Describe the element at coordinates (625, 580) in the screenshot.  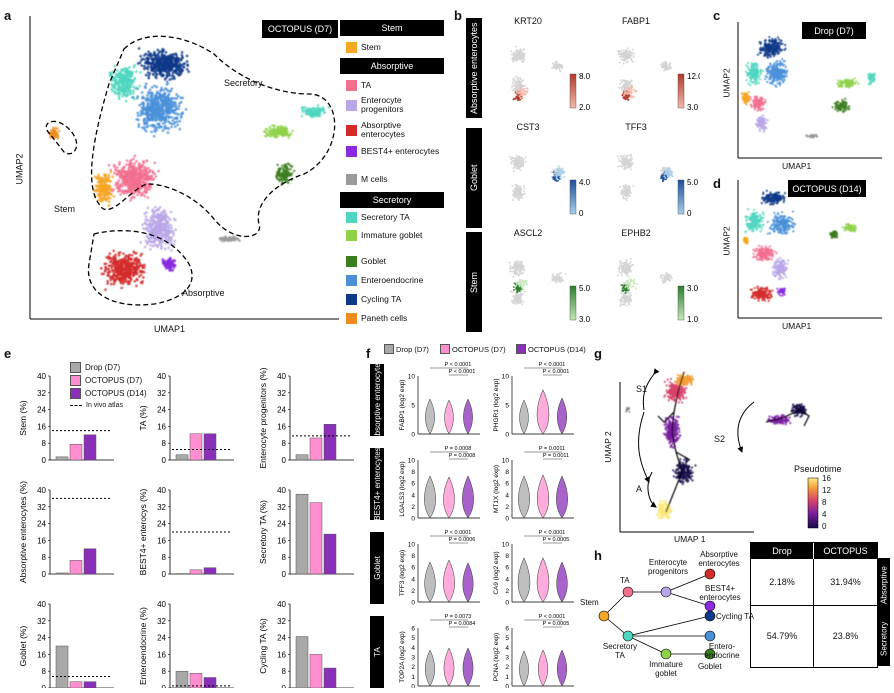
I see `node-label-ta: TA` at that location.